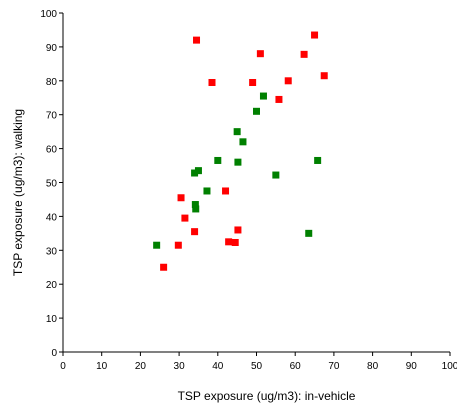 The height and width of the screenshot is (419, 457). I want to click on x-tick-label: 70, so click(334, 366).